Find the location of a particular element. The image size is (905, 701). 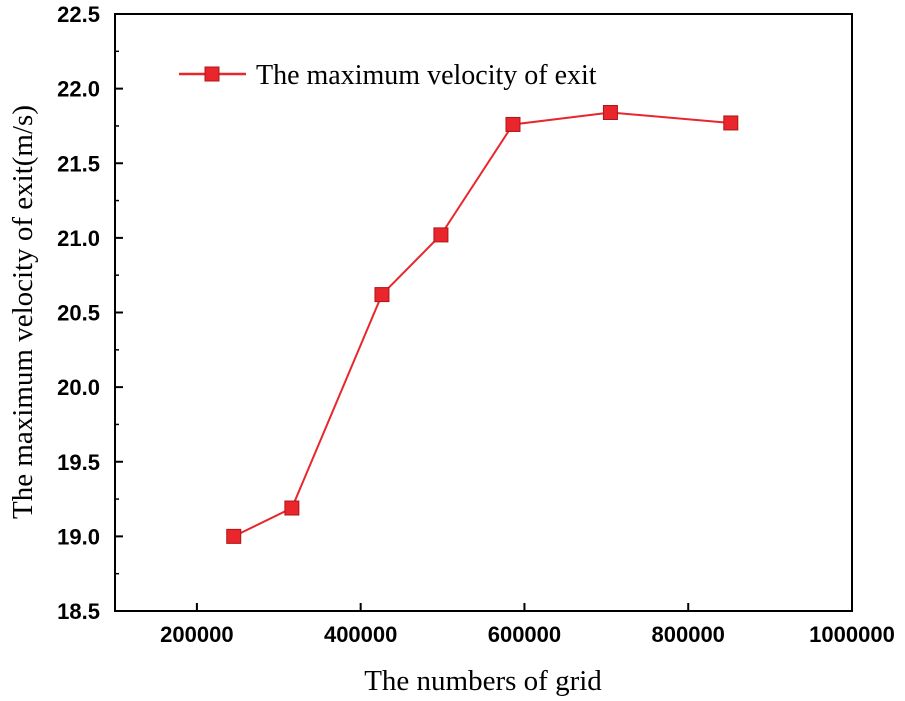

y-tick-label: 20.5 is located at coordinates (78, 313).